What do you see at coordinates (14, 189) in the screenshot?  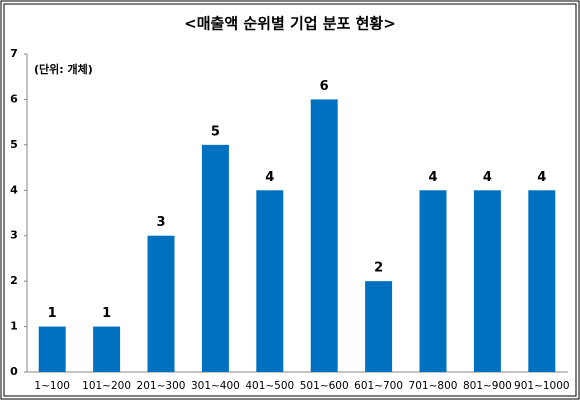 I see `y-tick-label: 4` at bounding box center [14, 189].